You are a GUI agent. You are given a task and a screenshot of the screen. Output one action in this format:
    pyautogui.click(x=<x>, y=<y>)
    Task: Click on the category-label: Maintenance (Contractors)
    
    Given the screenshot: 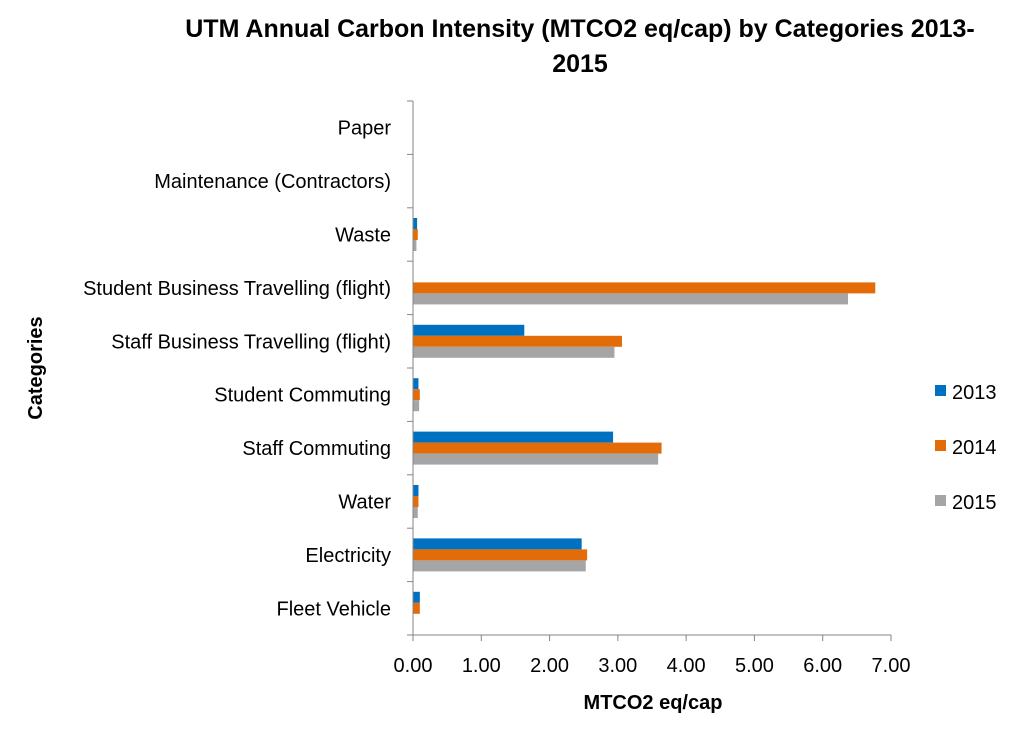 What is the action you would take?
    pyautogui.click(x=272, y=182)
    